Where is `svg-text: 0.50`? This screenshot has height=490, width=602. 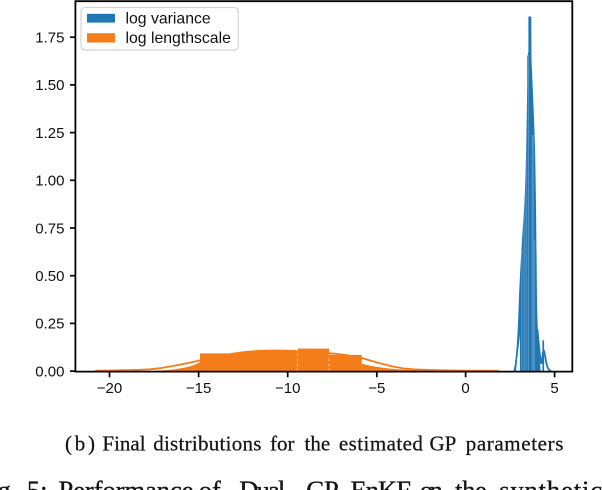 svg-text: 0.50 is located at coordinates (49, 276).